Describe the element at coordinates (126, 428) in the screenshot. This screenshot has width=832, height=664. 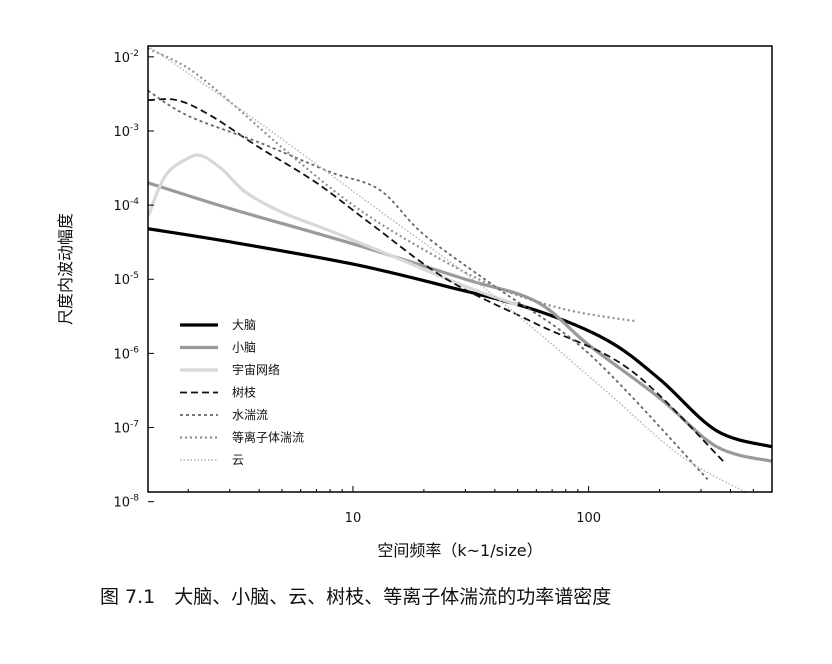
I see `y-tick-label: 10⁻⁷` at that location.